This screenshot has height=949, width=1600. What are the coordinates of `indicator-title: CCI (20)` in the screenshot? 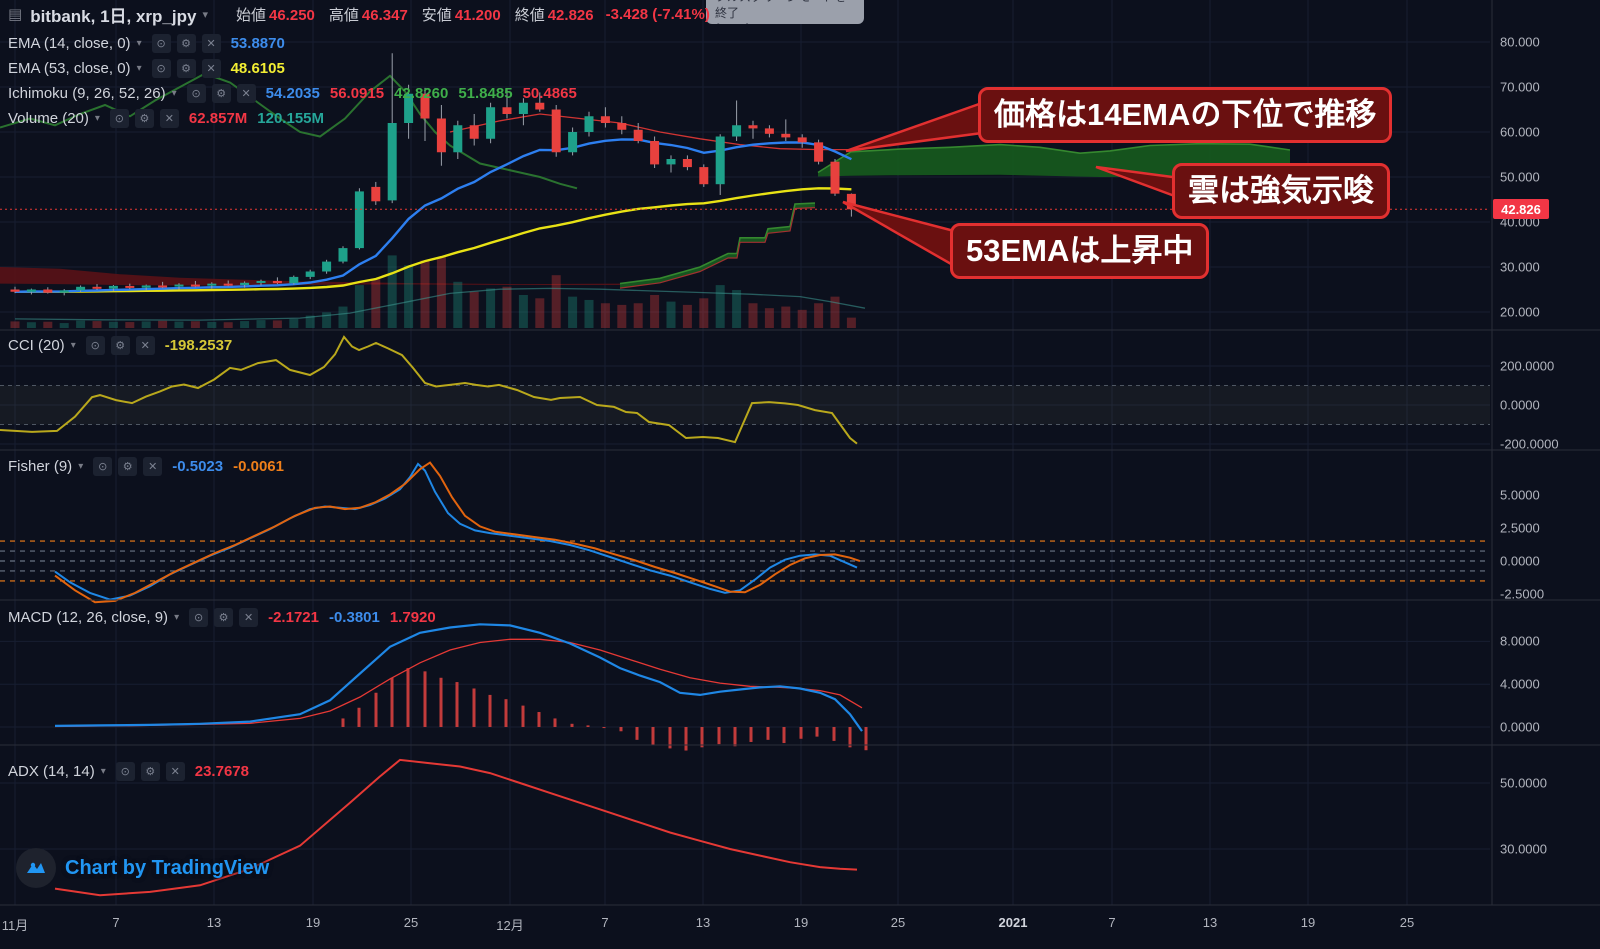 It's located at (36, 345).